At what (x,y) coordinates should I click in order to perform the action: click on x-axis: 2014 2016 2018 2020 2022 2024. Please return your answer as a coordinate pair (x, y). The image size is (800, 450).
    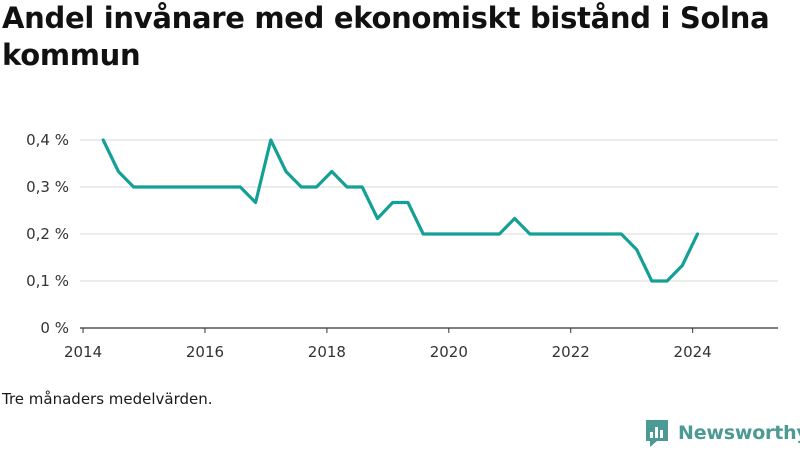
    Looking at the image, I should click on (421, 344).